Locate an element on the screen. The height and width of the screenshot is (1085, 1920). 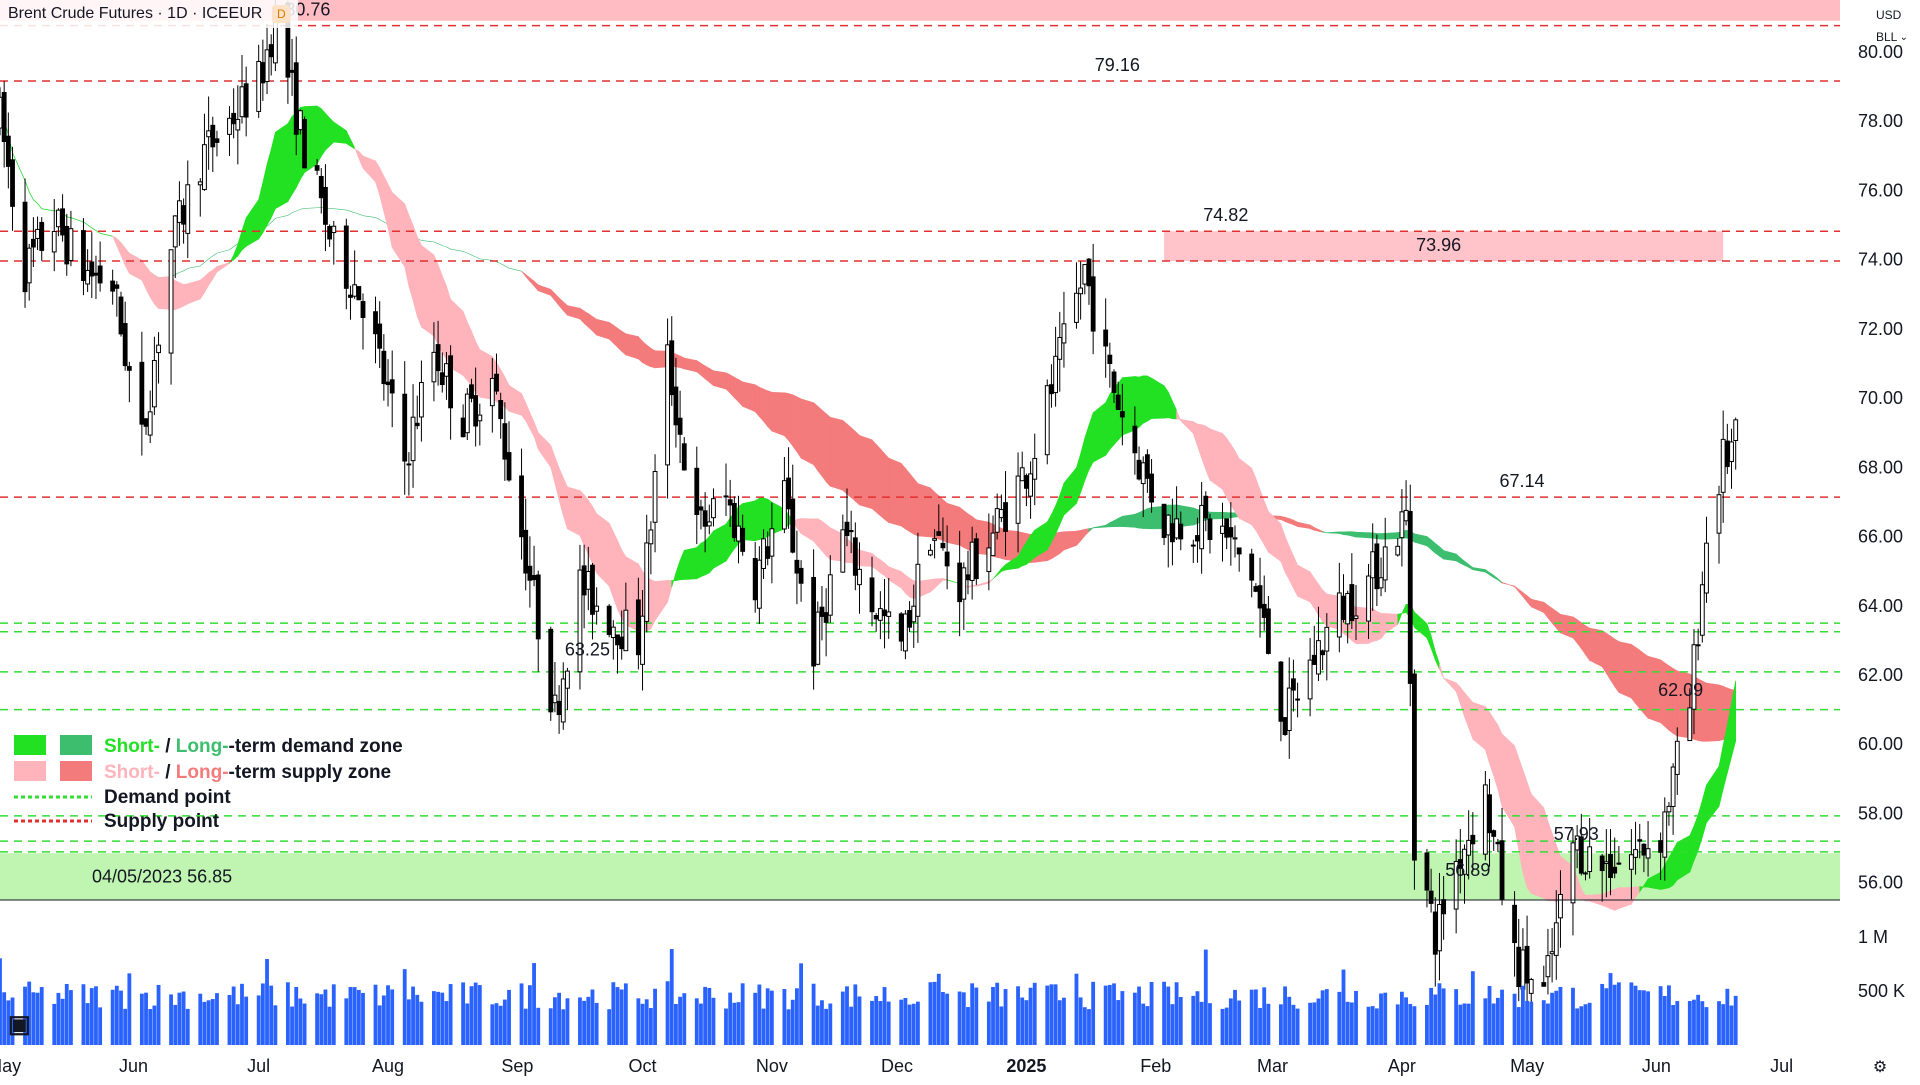
legend-label: Short- / Long--term demand zone is located at coordinates (253, 746).